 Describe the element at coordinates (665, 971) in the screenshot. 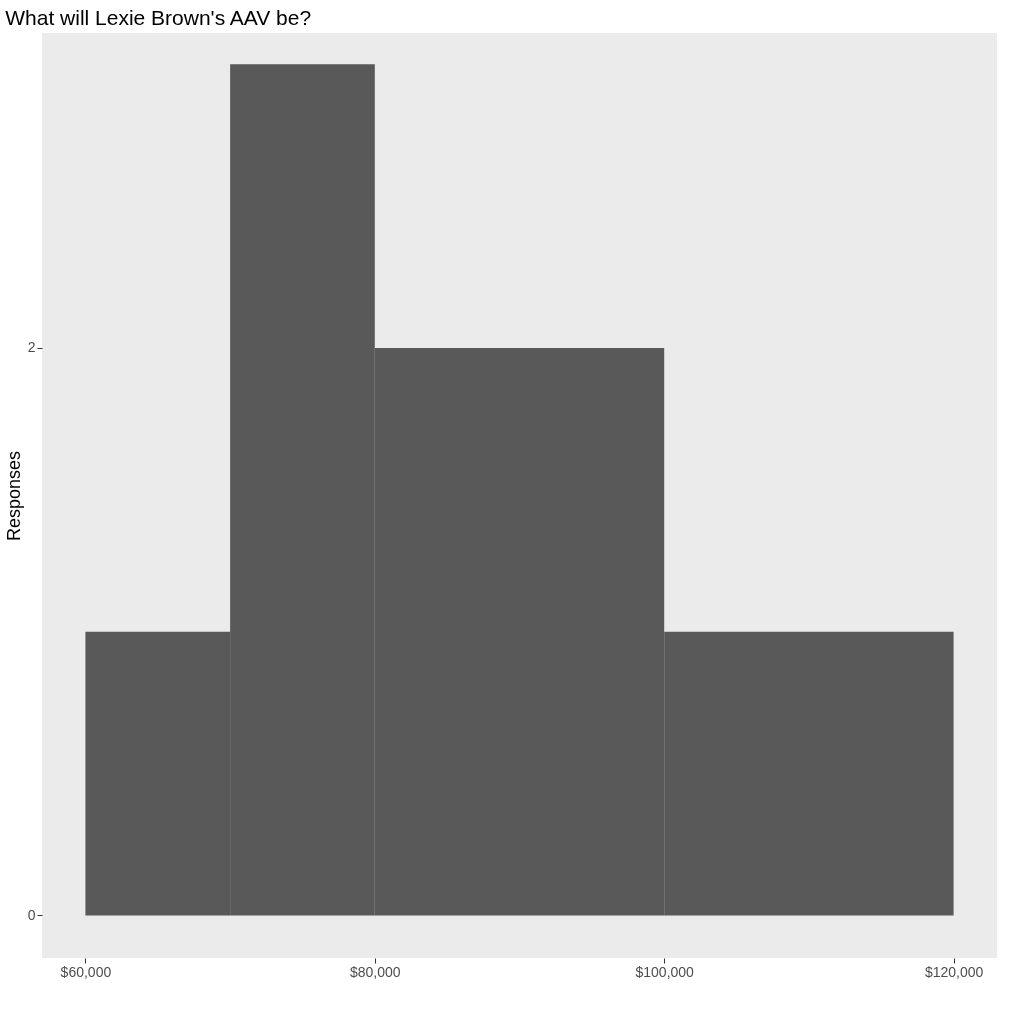

I see `x-tick-label: $100,000` at that location.